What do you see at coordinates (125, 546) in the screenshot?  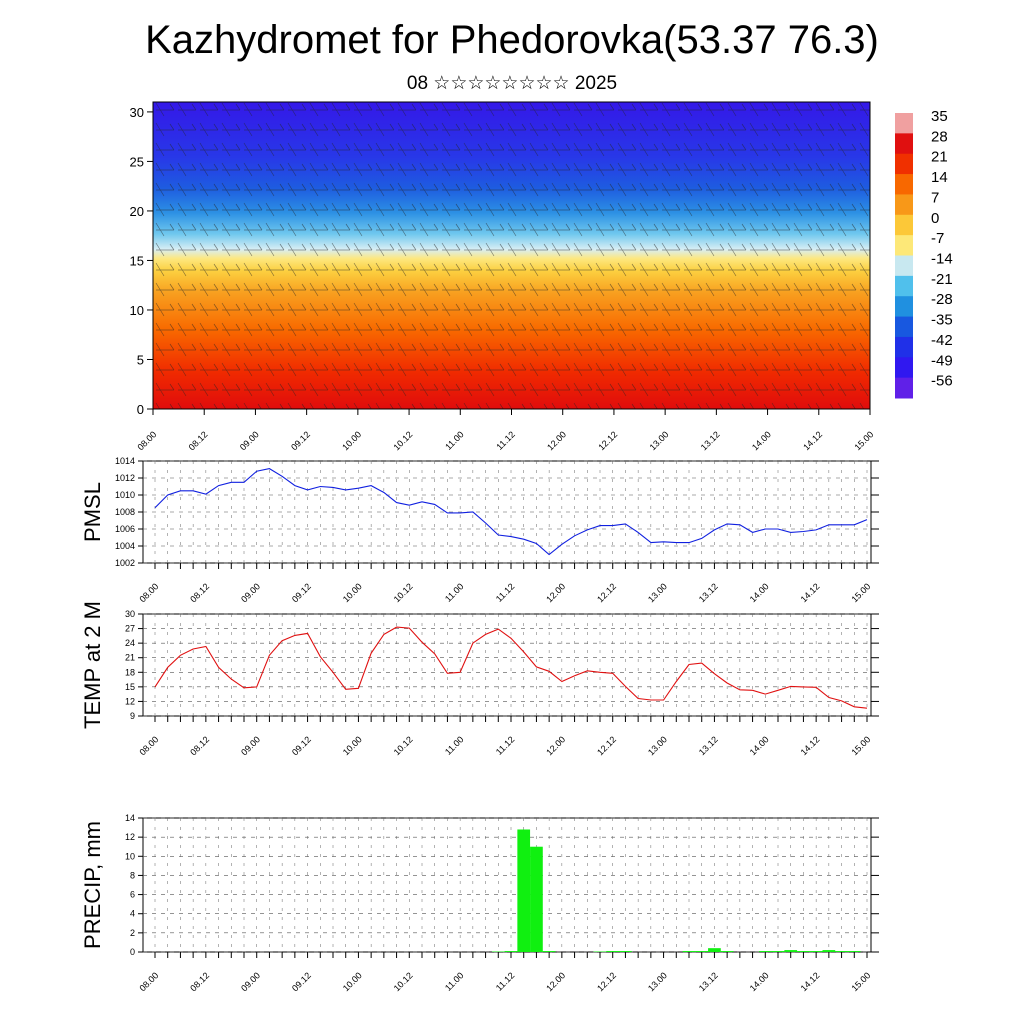 I see `y-tick-label: 1004` at bounding box center [125, 546].